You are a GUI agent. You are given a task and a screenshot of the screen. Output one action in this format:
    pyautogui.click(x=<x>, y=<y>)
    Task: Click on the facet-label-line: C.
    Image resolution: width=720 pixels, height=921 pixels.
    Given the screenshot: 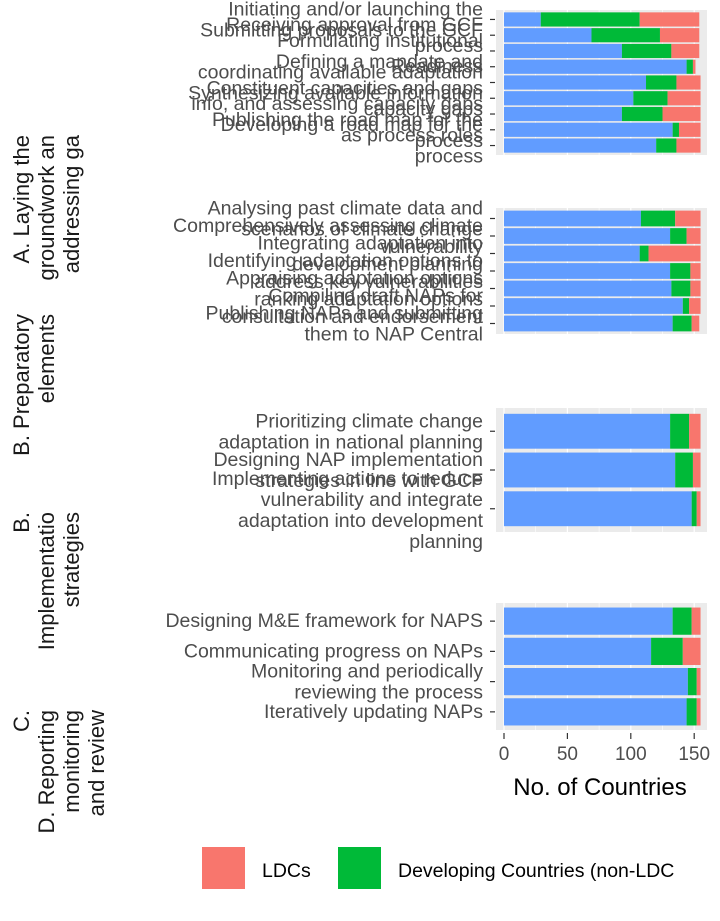 What is the action you would take?
    pyautogui.click(x=21, y=721)
    